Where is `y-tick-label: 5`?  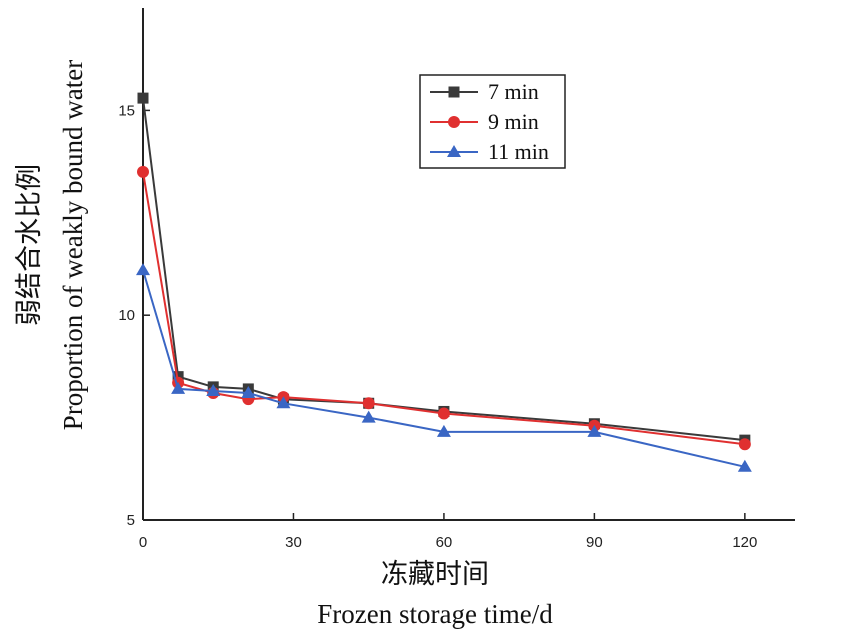
y-tick-label: 5 is located at coordinates (131, 520).